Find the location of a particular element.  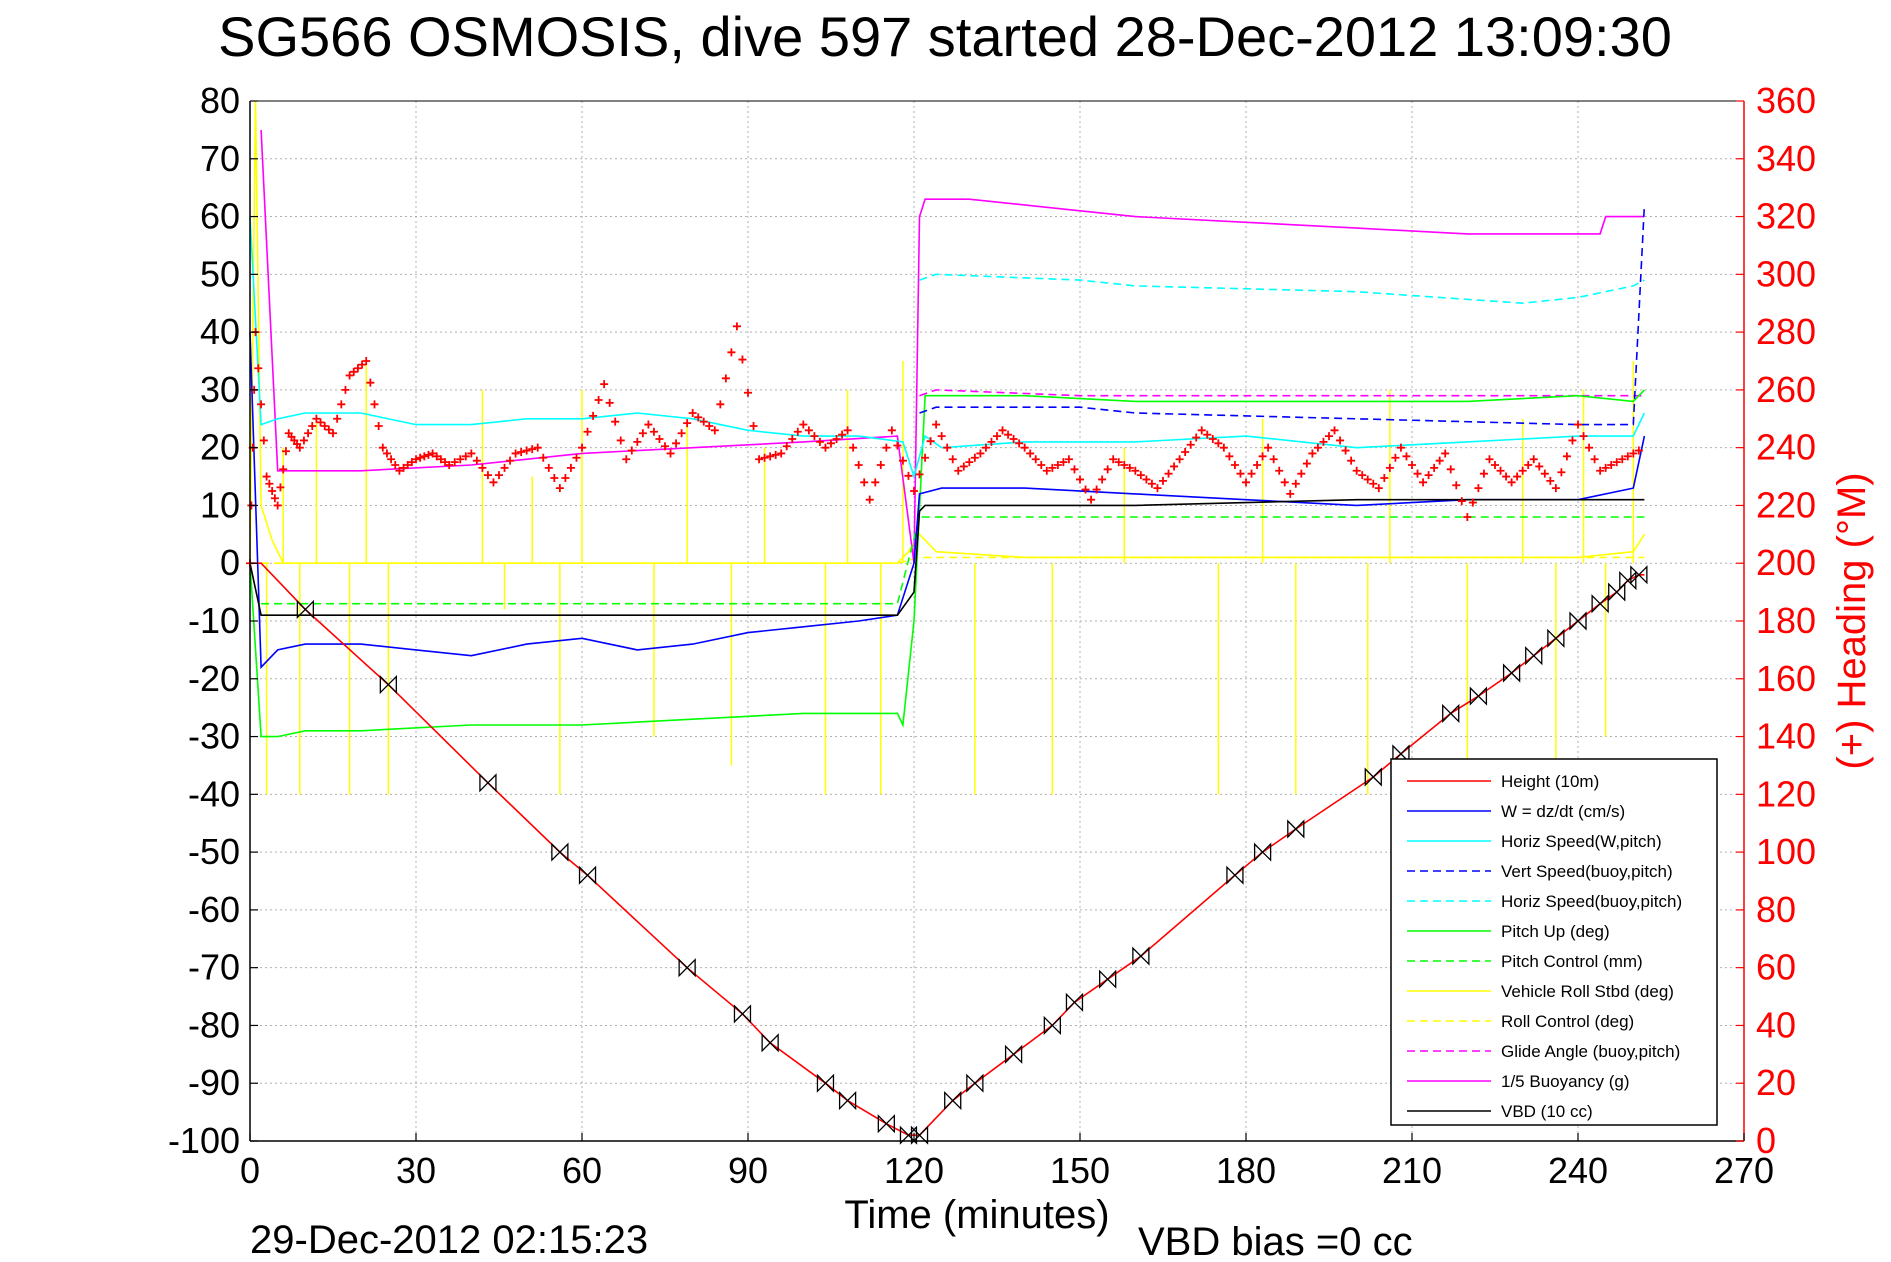

right-tick-label-4: 80 is located at coordinates (1776, 909).